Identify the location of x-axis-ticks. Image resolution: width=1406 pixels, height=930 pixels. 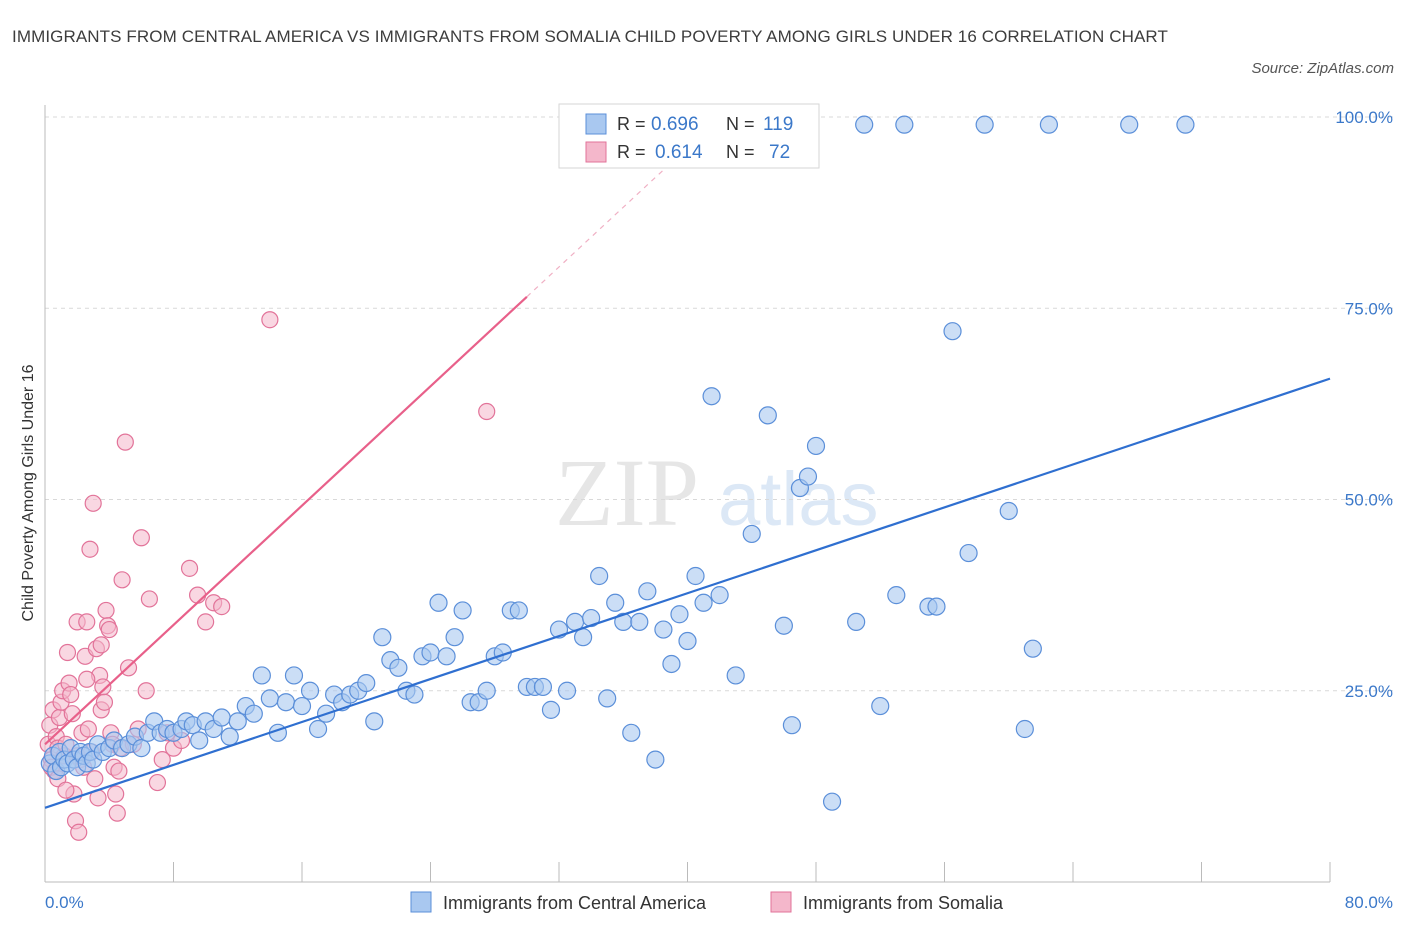
(752, 872).